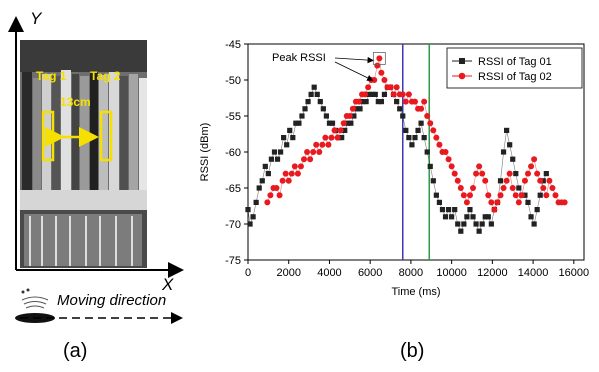  What do you see at coordinates (111, 300) in the screenshot?
I see `moving-direction-label: Moving direction` at bounding box center [111, 300].